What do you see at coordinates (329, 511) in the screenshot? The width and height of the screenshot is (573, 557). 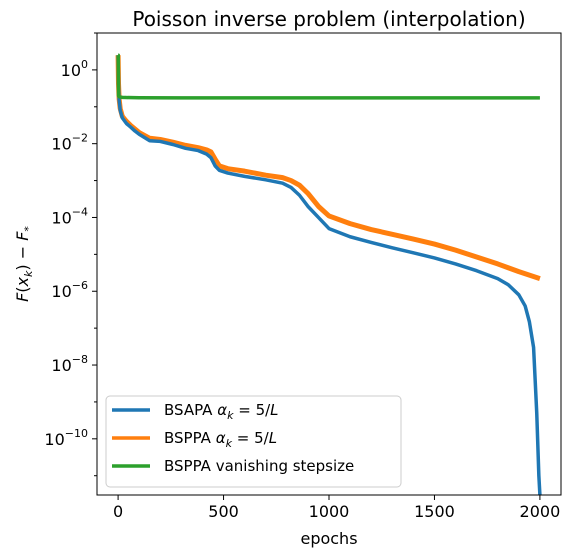 I see `x-tick-label: 1000` at bounding box center [329, 511].